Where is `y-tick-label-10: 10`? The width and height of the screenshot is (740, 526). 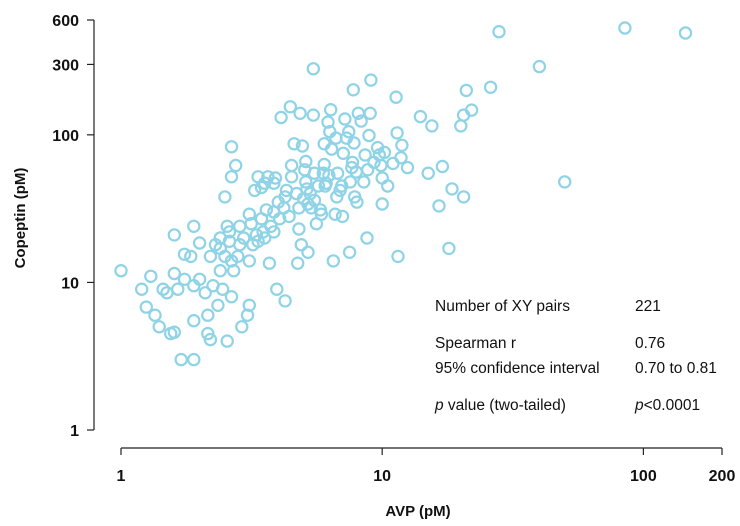 y-tick-label-10: 10 is located at coordinates (70, 283).